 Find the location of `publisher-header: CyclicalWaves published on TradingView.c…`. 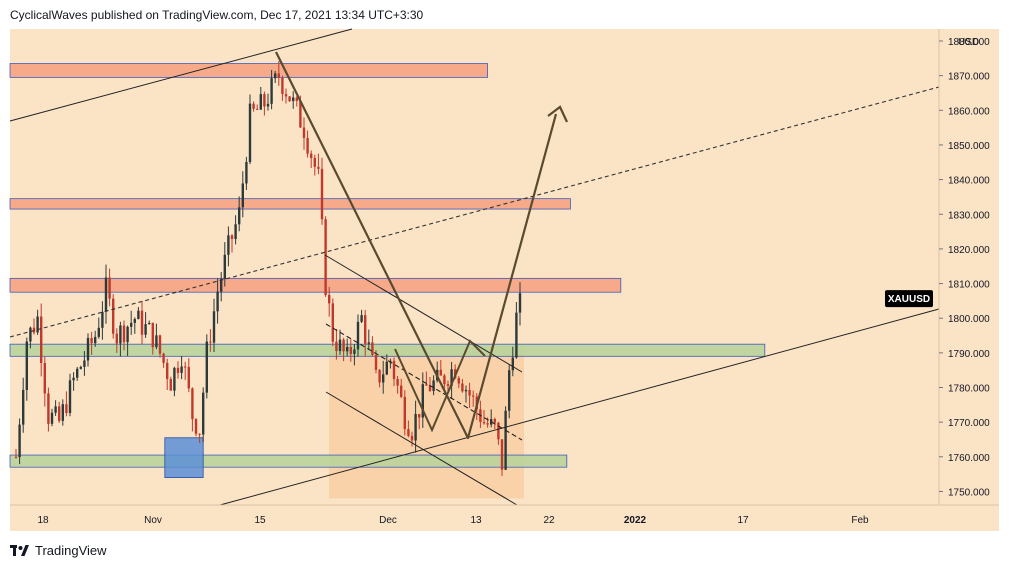

publisher-header: CyclicalWaves published on TradingView.c… is located at coordinates (217, 15).